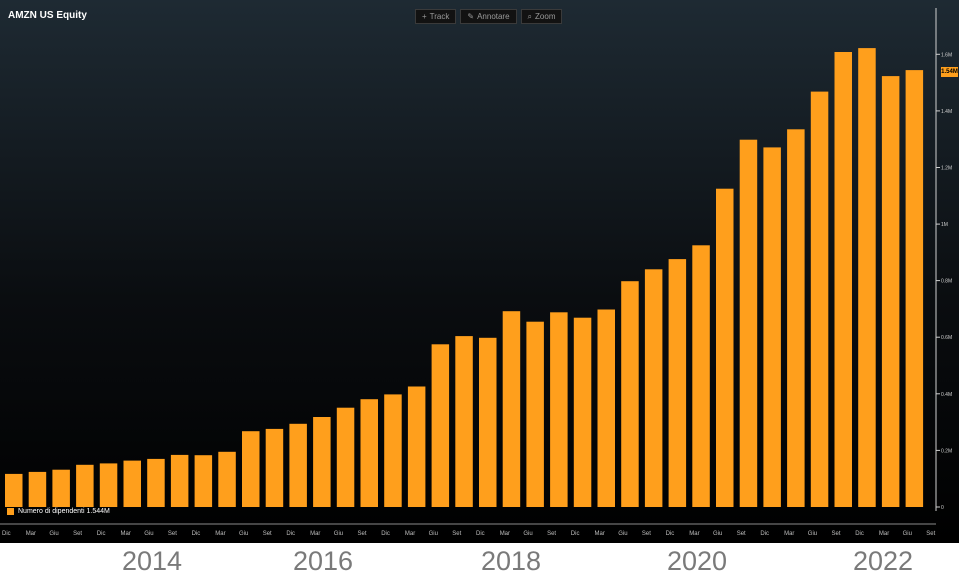 The width and height of the screenshot is (959, 577). Describe the element at coordinates (943, 259) in the screenshot. I see `y-axis: 0 0.2M 0.4M 0.6M 0.8M 1M 1.2M 1.4M 1.6M` at that location.